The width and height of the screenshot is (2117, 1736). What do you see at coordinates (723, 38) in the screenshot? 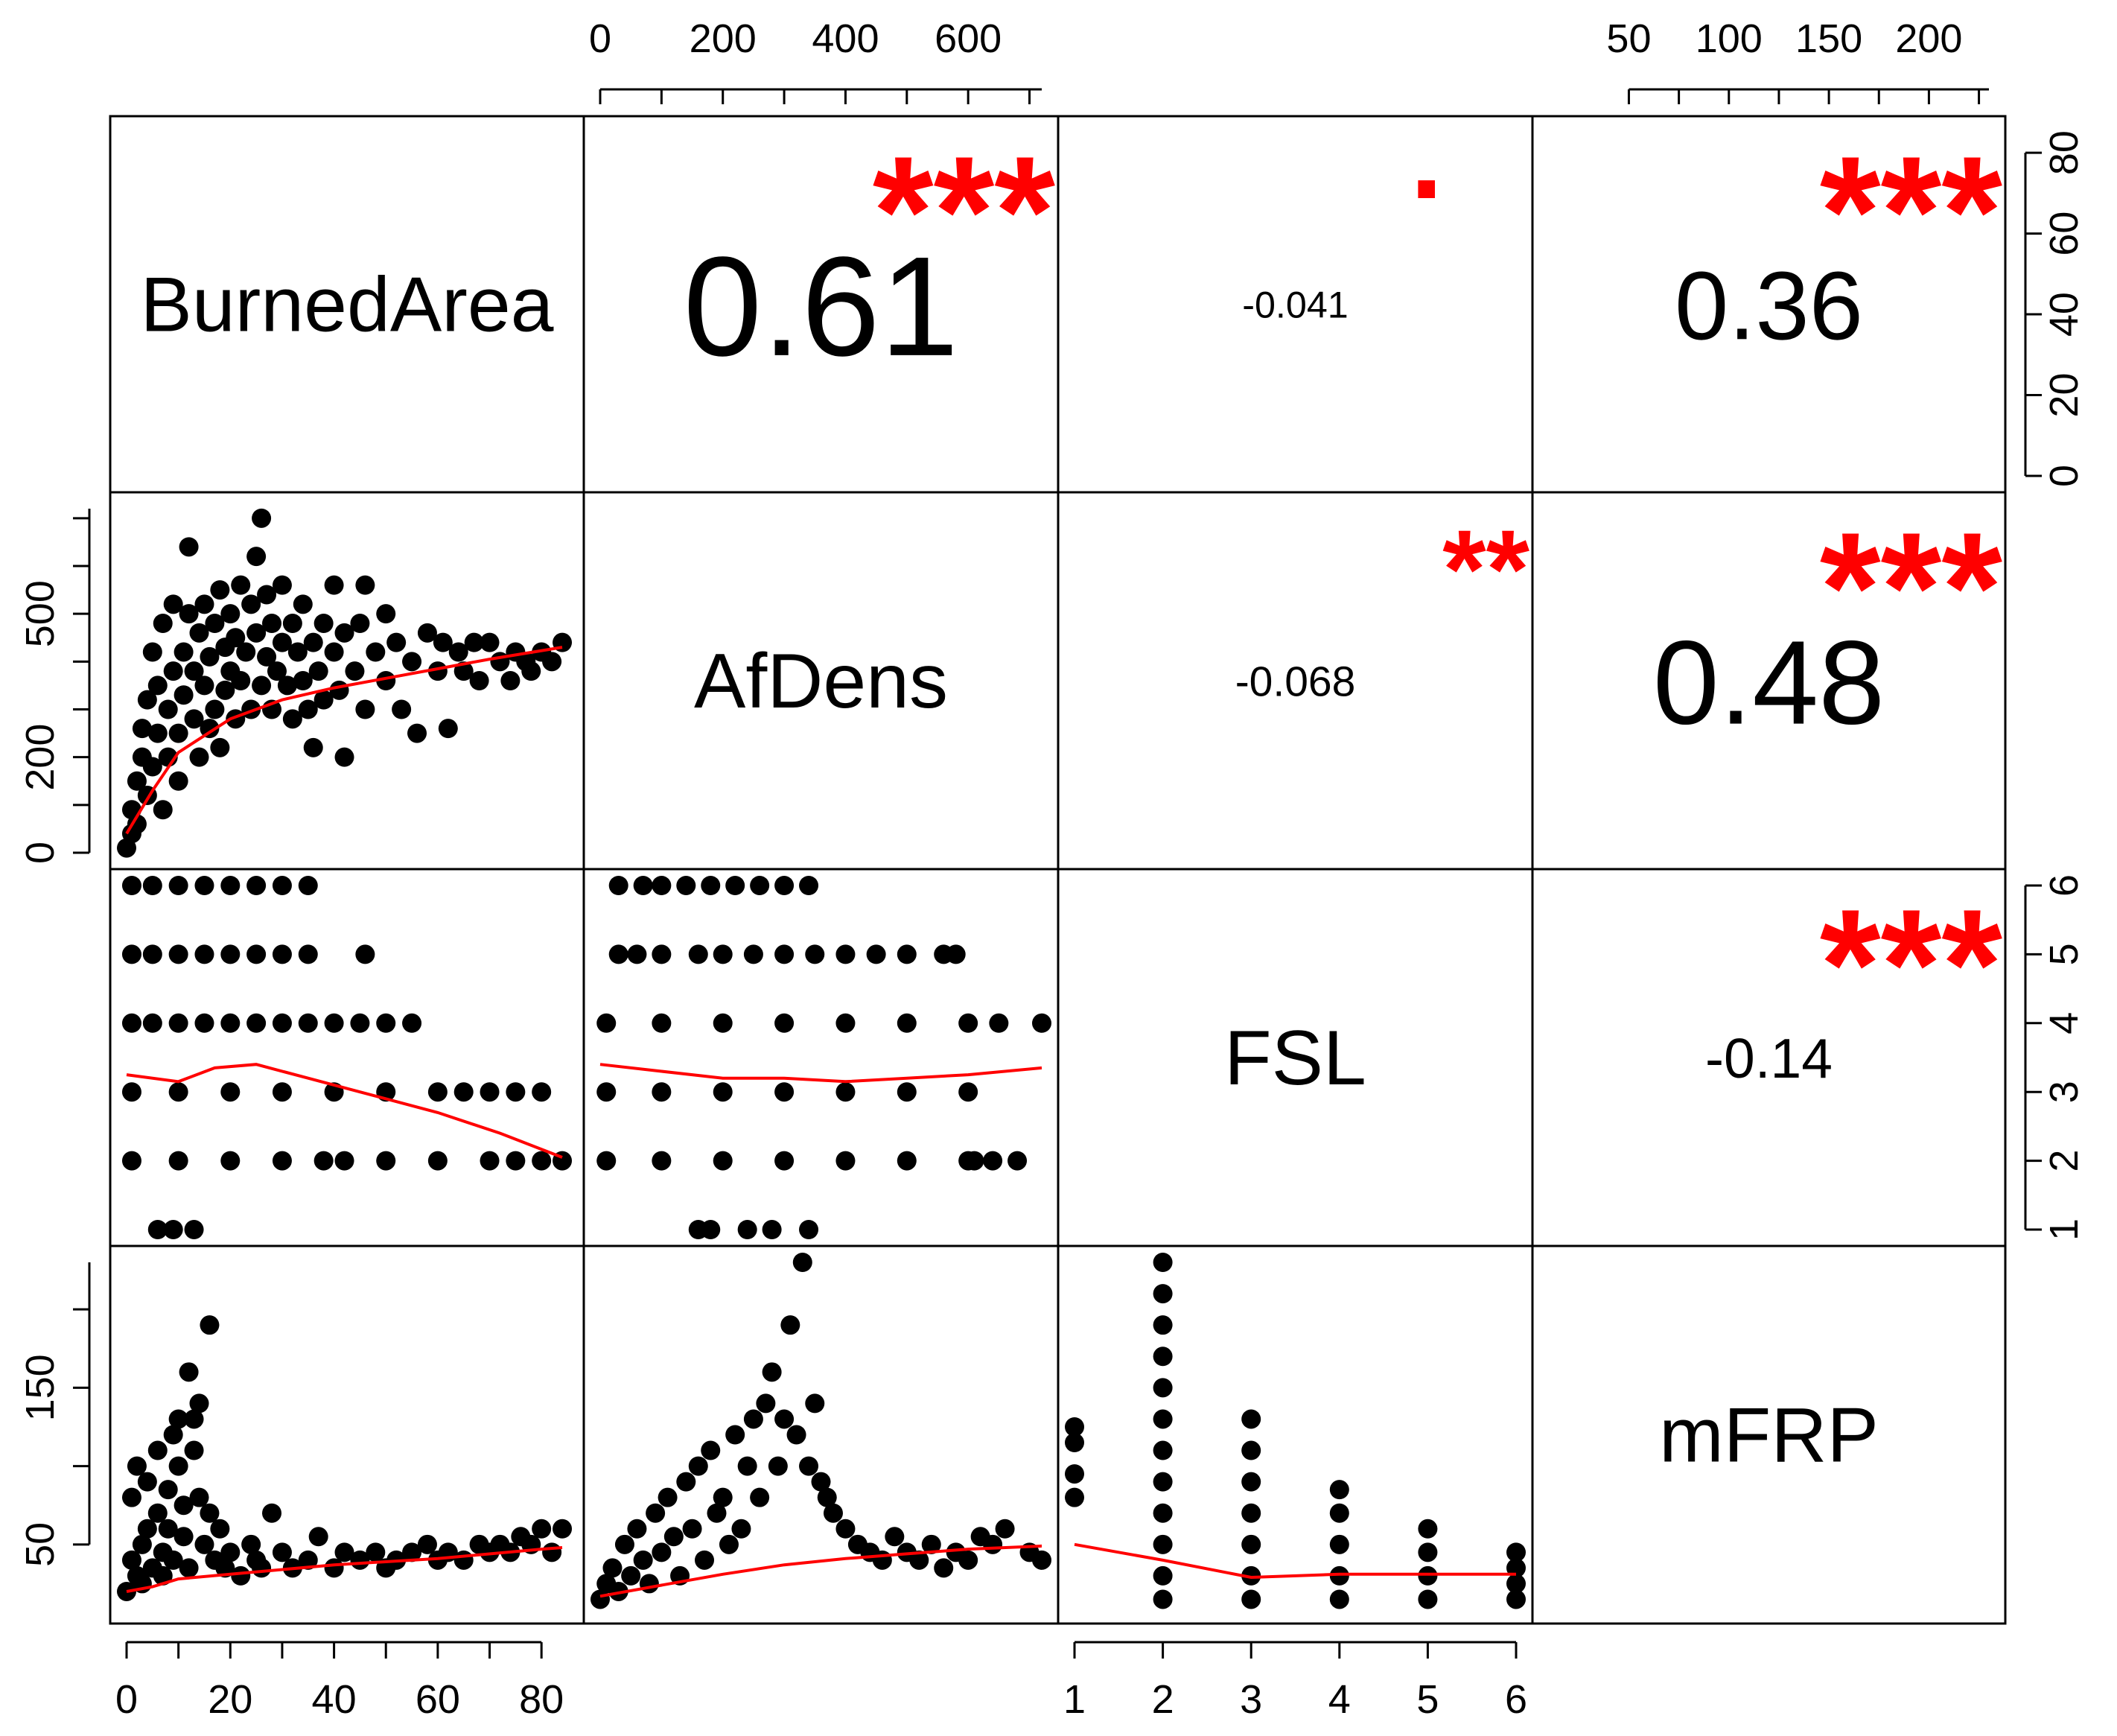
I see `top-tick-label-afdens-200: 200` at bounding box center [723, 38].